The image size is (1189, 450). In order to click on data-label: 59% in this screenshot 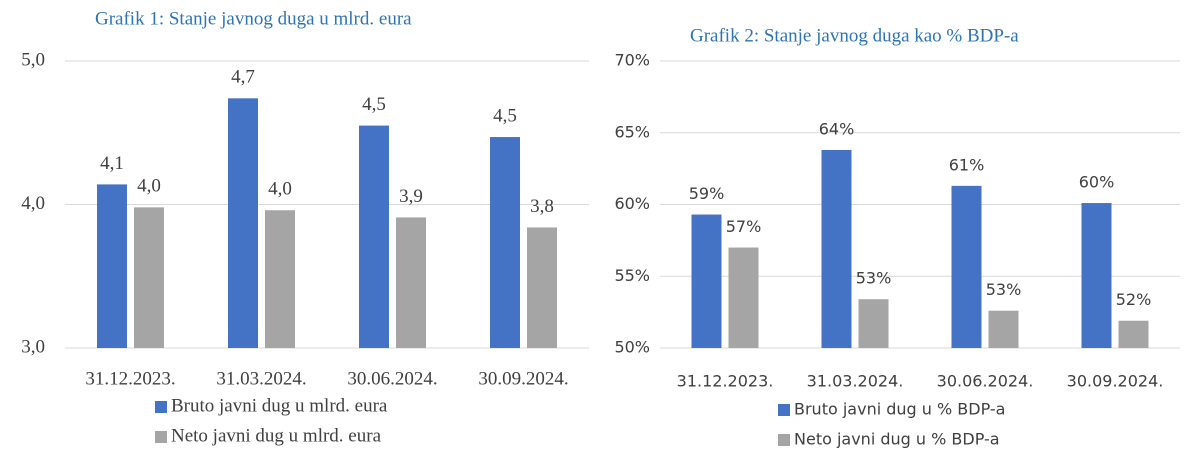, I will do `click(707, 193)`.